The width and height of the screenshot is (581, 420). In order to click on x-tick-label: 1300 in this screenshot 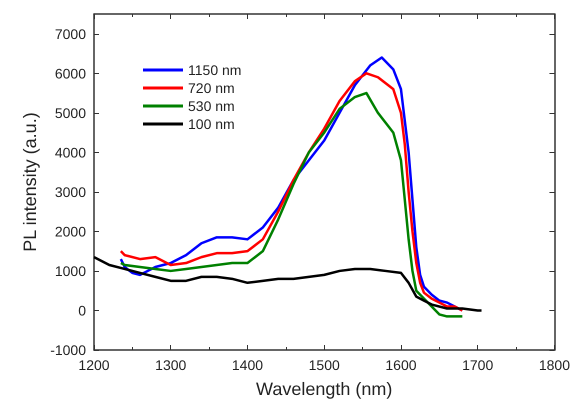, I will do `click(171, 365)`.